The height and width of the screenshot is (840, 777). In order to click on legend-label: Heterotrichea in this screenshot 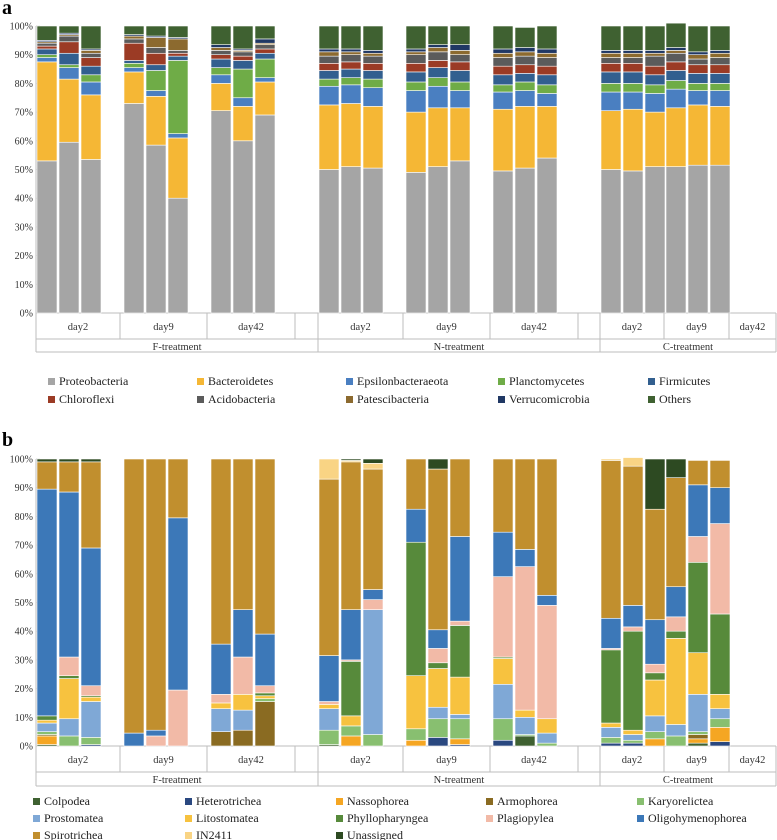, I will do `click(229, 801)`.